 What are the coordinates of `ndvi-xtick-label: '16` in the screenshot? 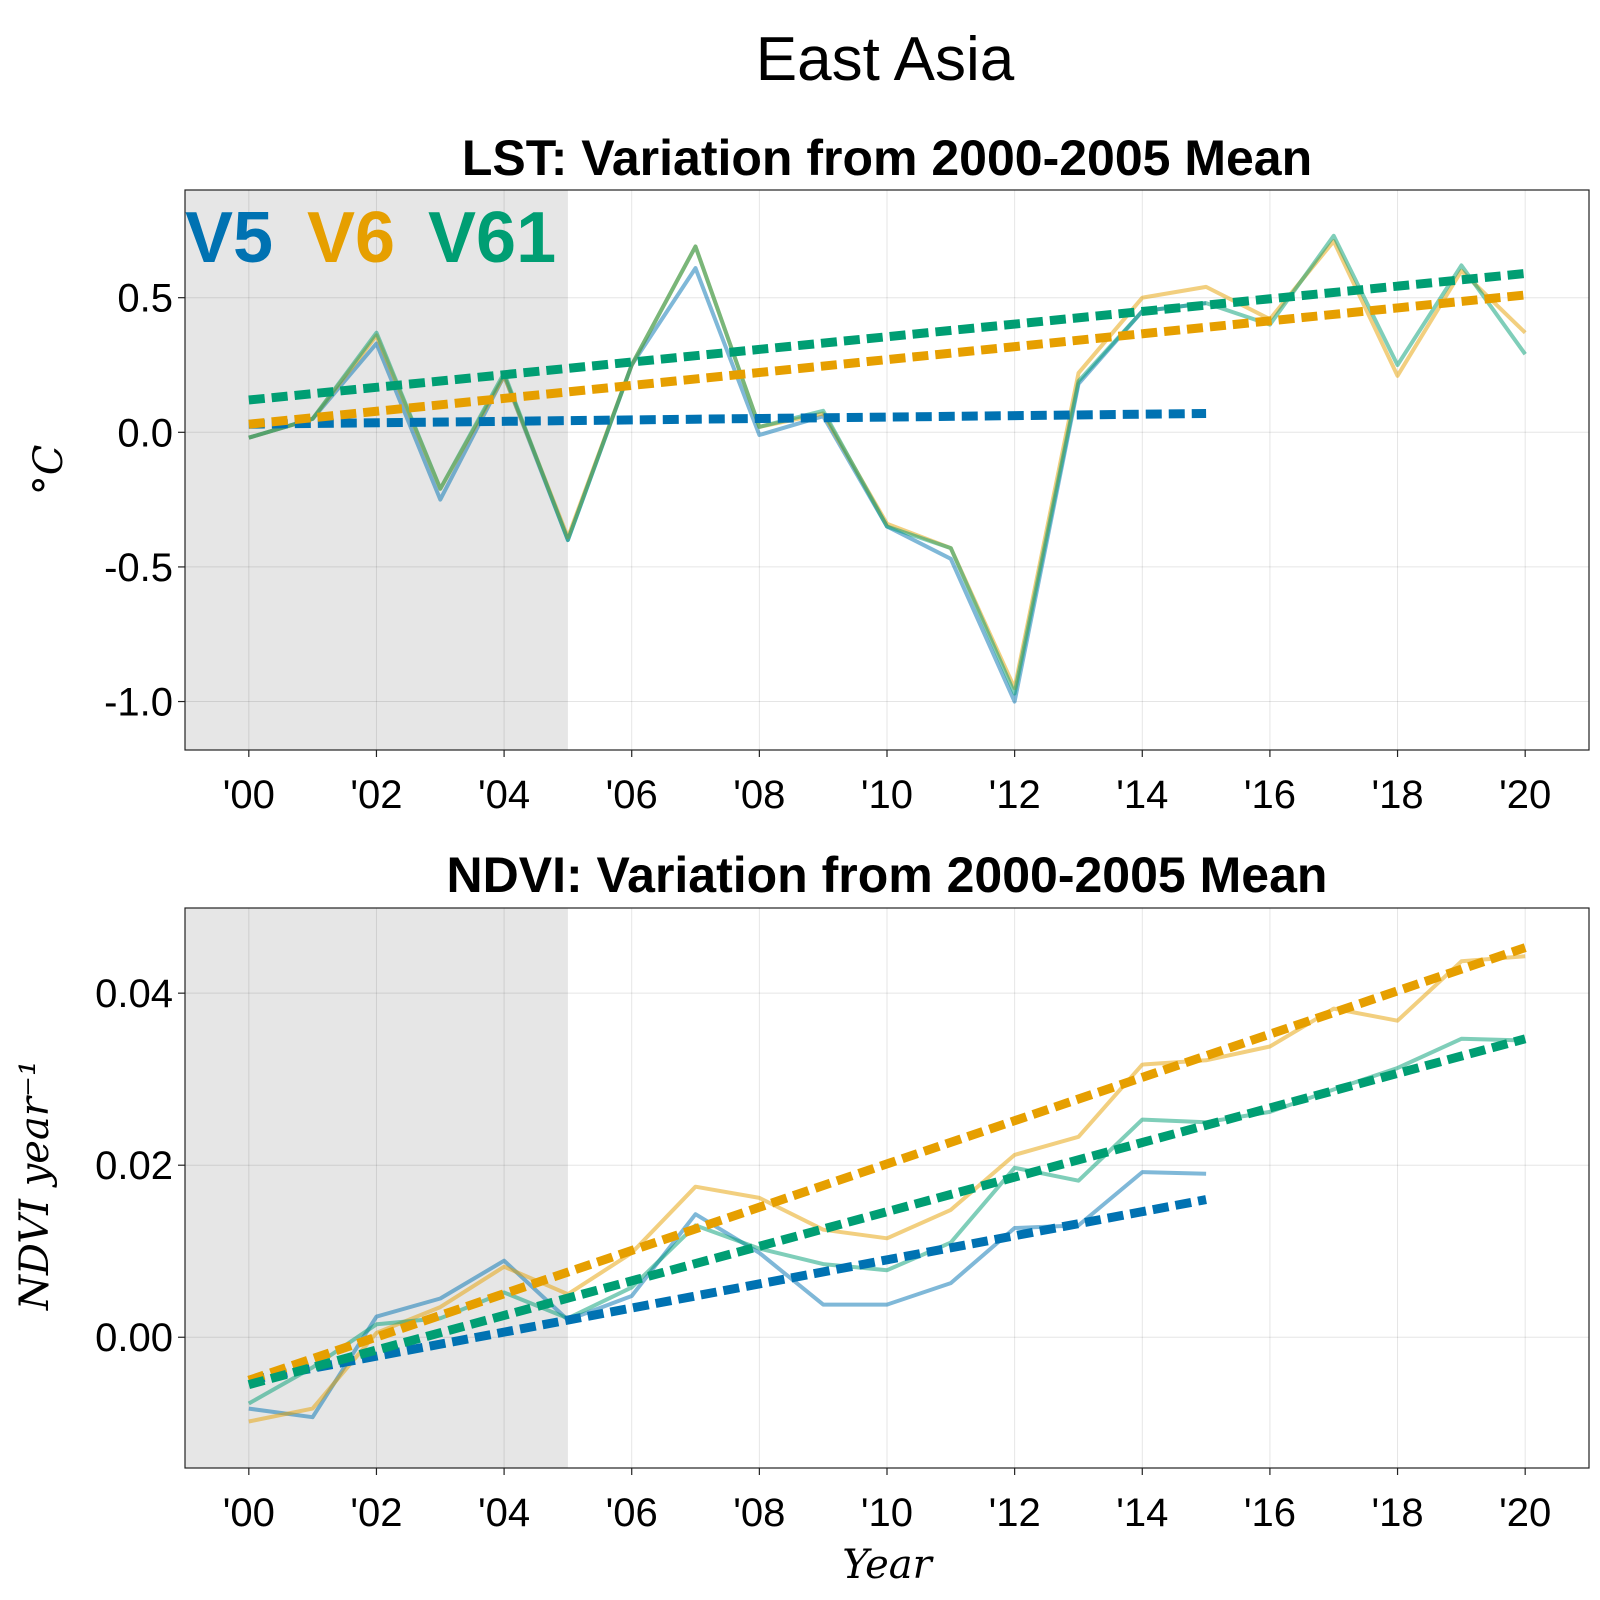 It's located at (1270, 1513).